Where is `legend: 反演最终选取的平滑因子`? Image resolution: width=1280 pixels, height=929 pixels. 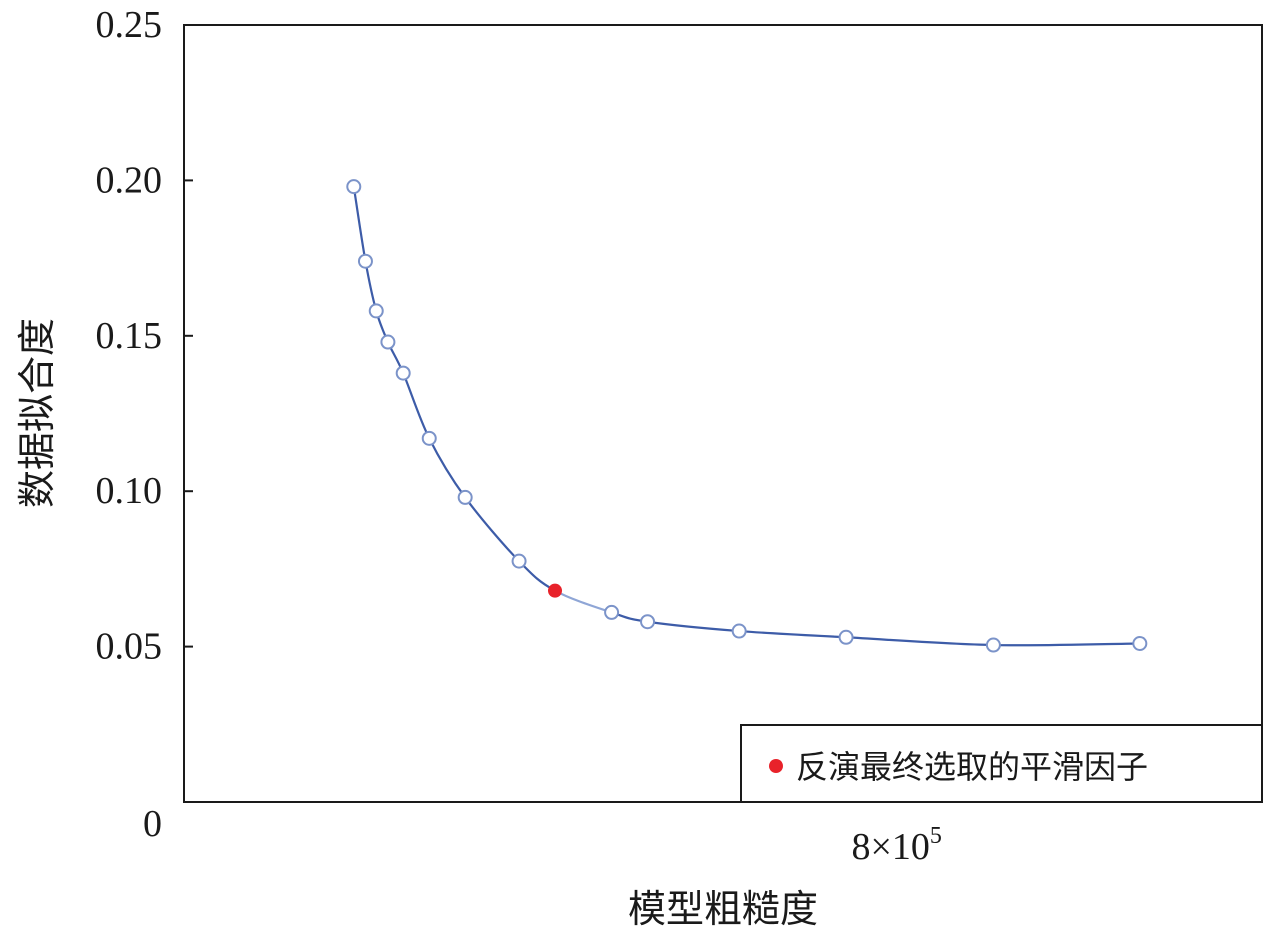 legend: 反演最终选取的平滑因子 is located at coordinates (1001, 763).